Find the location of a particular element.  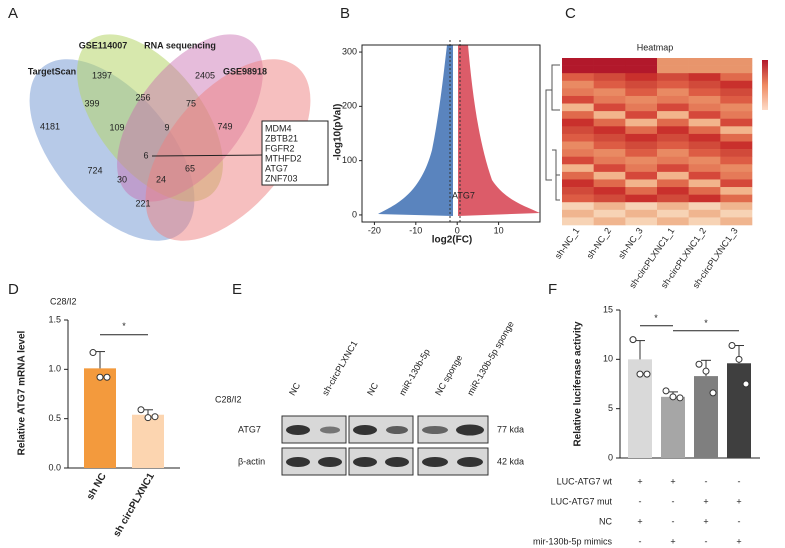

y-tick-label: 10 is located at coordinates (608, 359).